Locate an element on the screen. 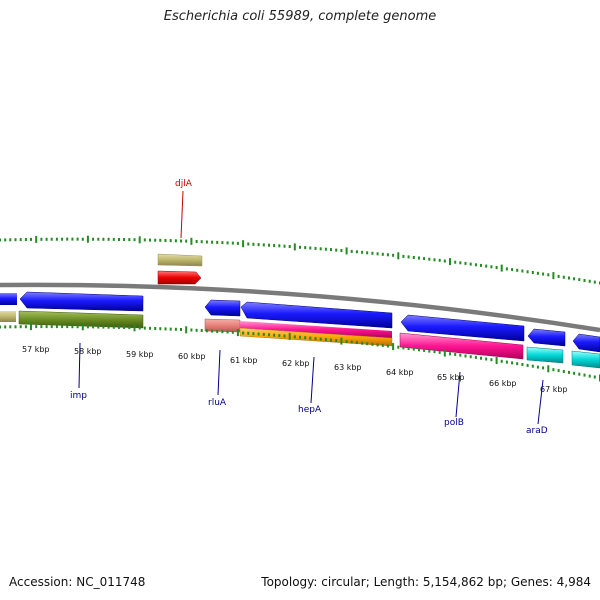 The image size is (600, 600). gene-djla-arrow is located at coordinates (179, 277).